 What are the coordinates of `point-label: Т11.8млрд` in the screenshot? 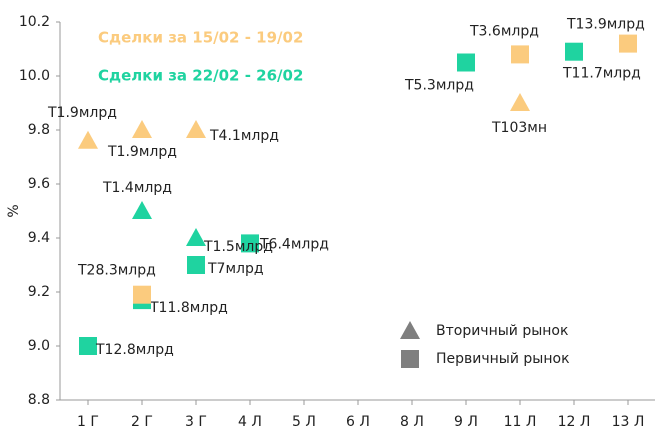 It's located at (188, 308).